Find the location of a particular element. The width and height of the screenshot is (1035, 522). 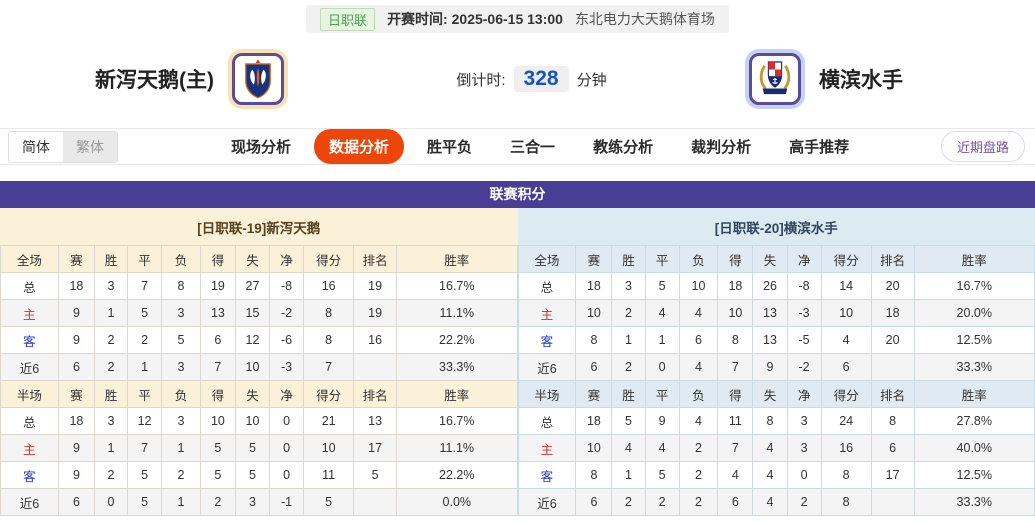

column-header: 半场 is located at coordinates (29, 394).